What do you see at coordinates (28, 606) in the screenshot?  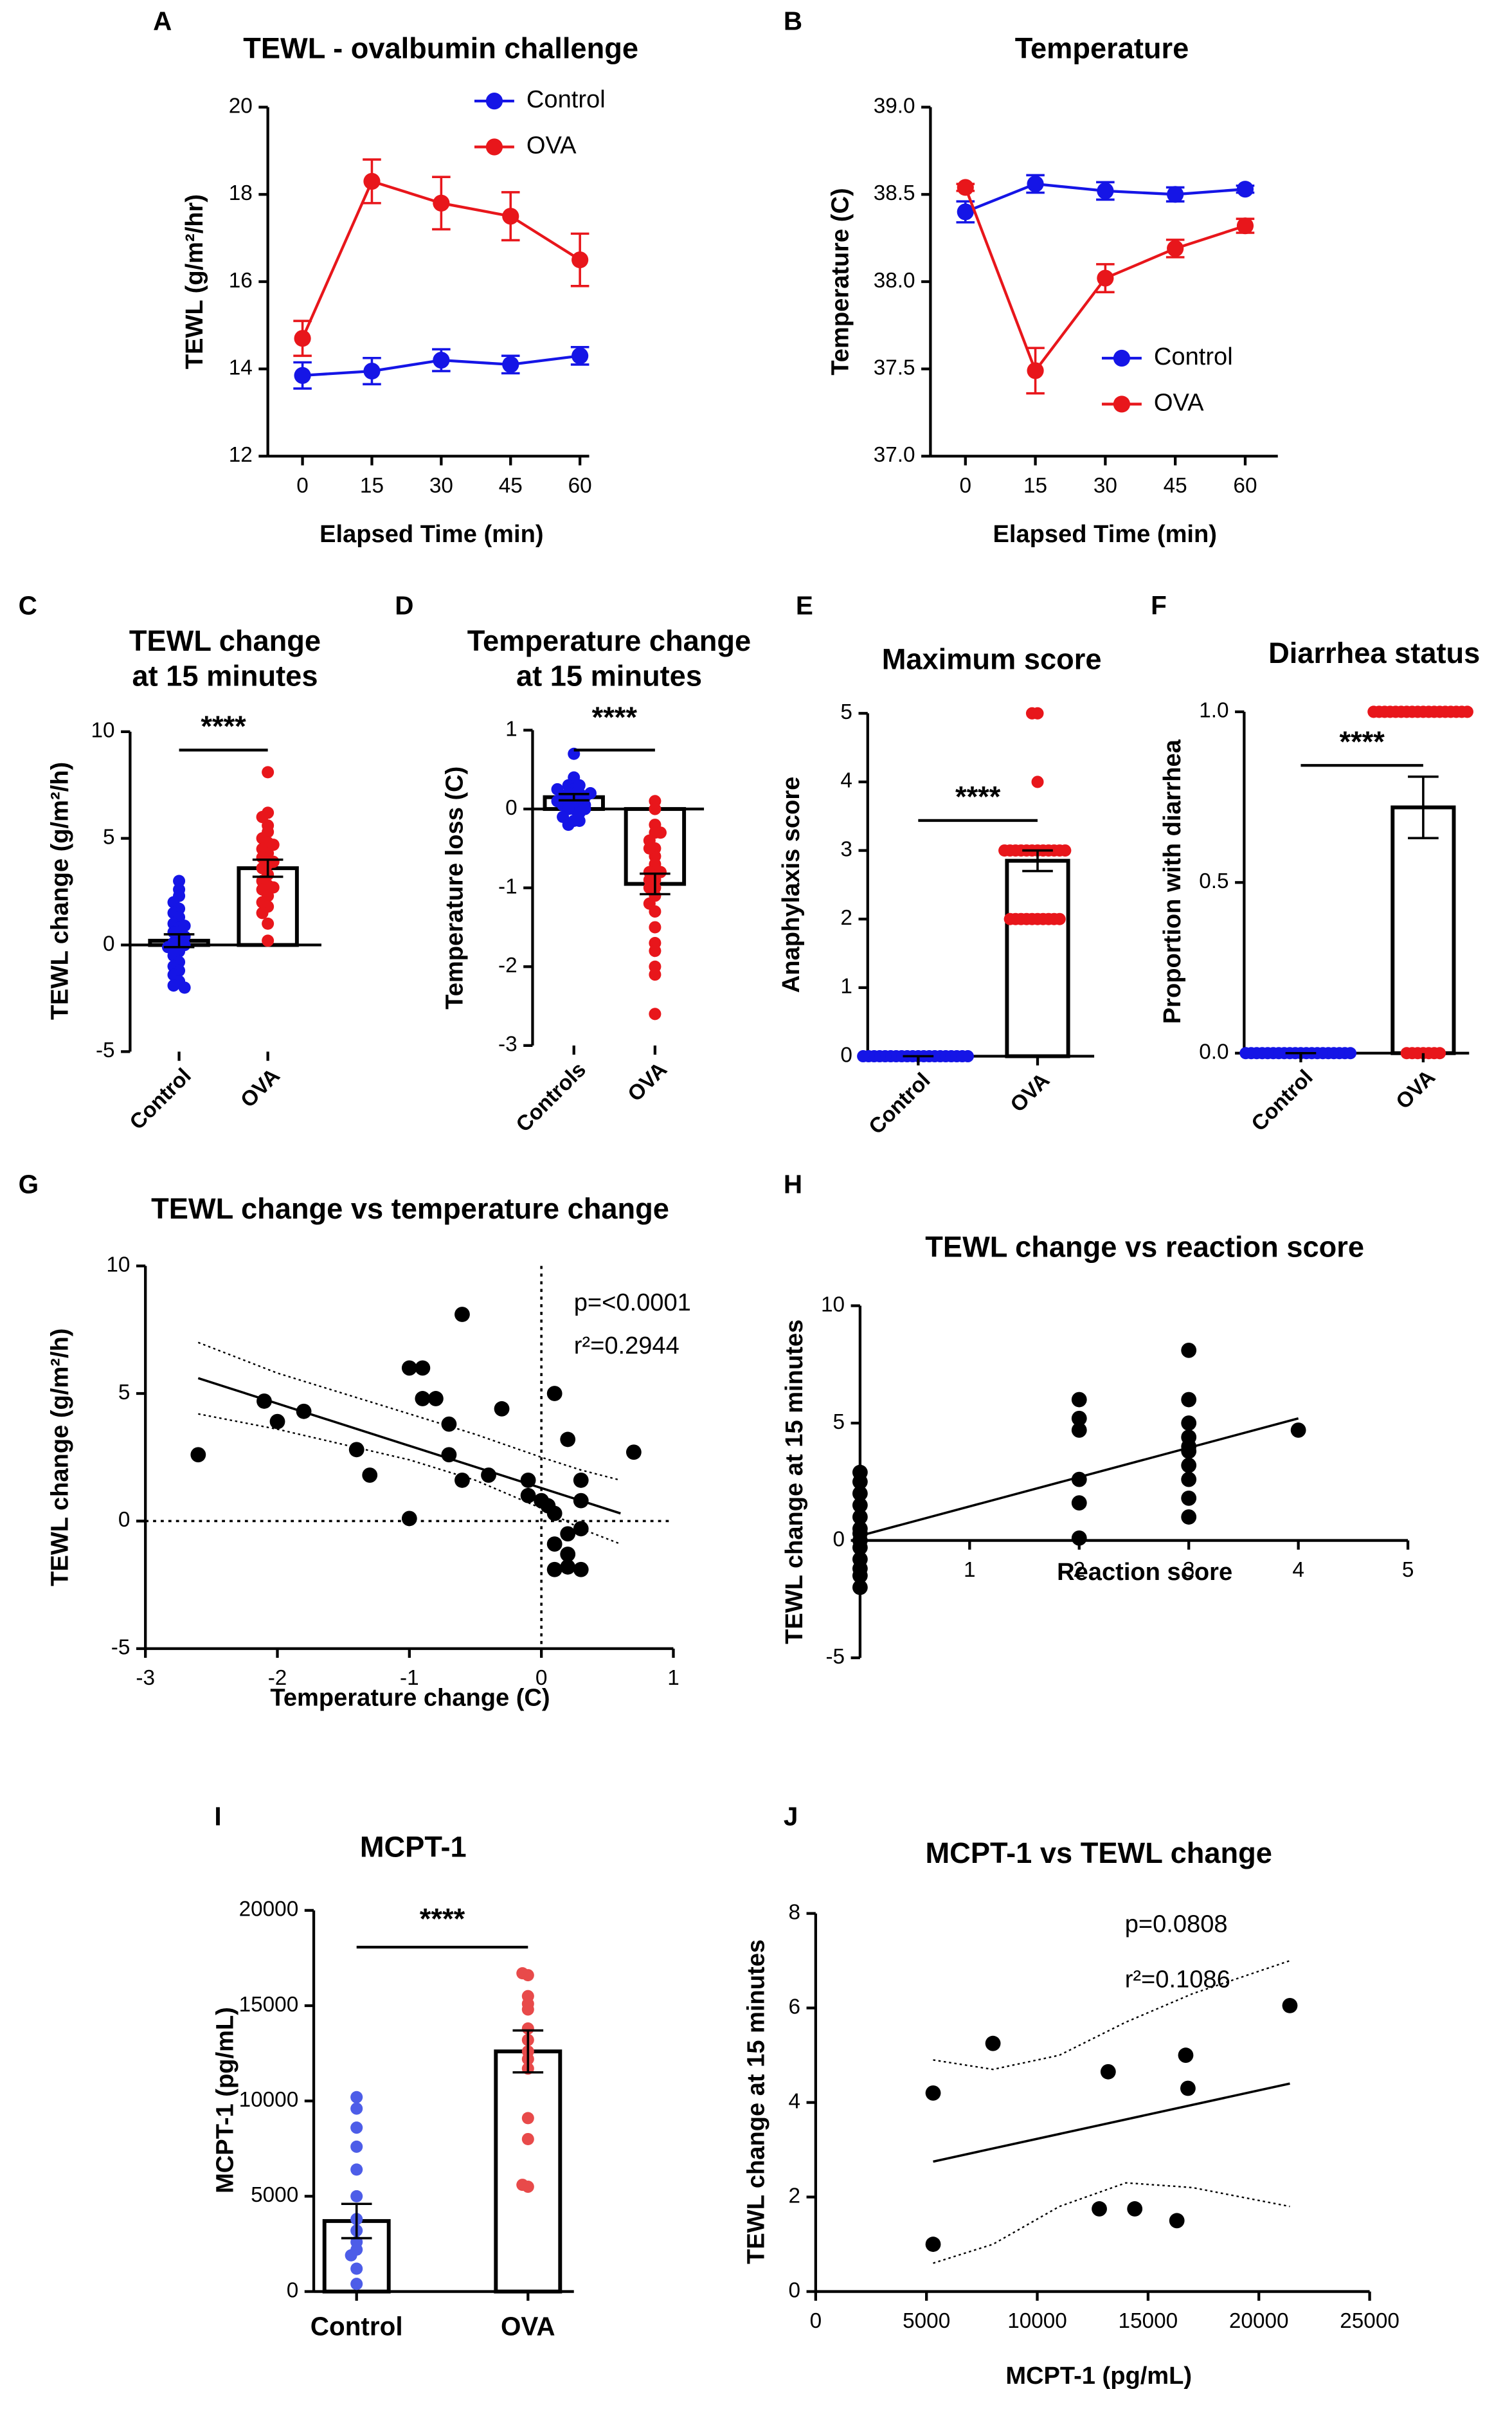 I see `panel-letter: C` at bounding box center [28, 606].